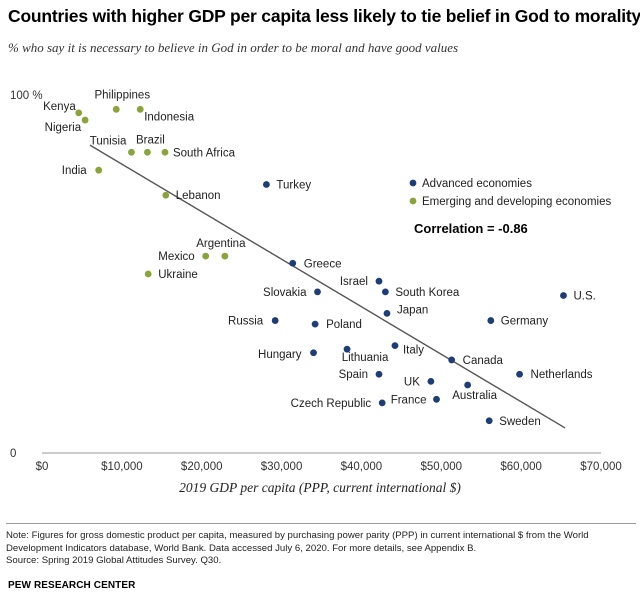  Describe the element at coordinates (516, 202) in the screenshot. I see `legend-entry-1: Emerging and developing economies` at that location.